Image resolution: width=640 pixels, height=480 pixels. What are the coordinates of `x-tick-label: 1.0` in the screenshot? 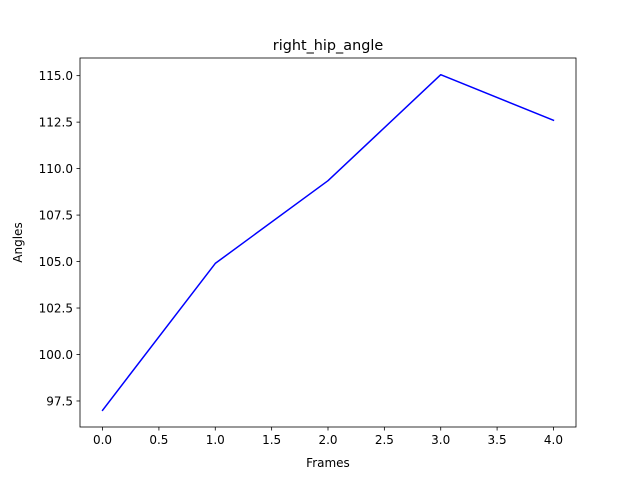 It's located at (215, 440).